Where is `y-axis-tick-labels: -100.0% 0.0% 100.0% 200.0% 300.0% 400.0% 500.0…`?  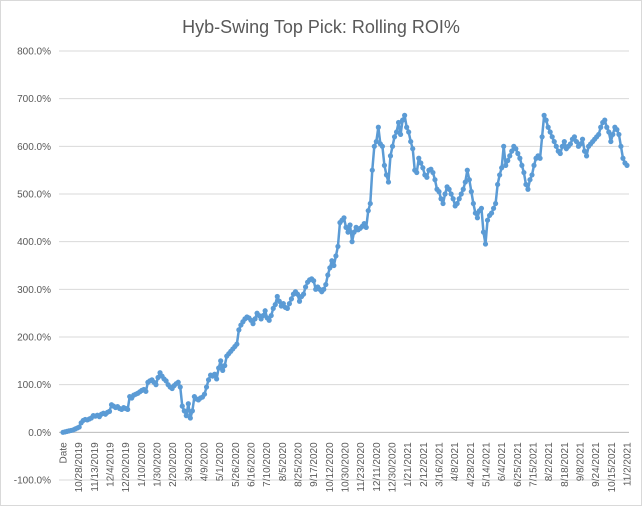
y-axis-tick-labels: -100.0% 0.0% 100.0% 200.0% 300.0% 400.0% 500.0… is located at coordinates (32, 267).